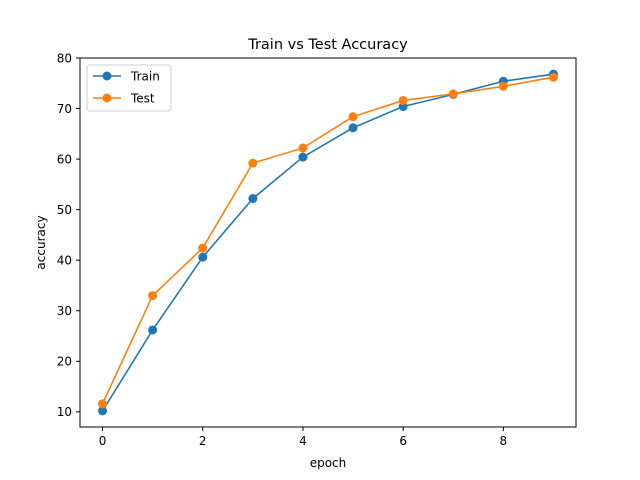  I want to click on y-tick-label-70: 70, so click(64, 109).